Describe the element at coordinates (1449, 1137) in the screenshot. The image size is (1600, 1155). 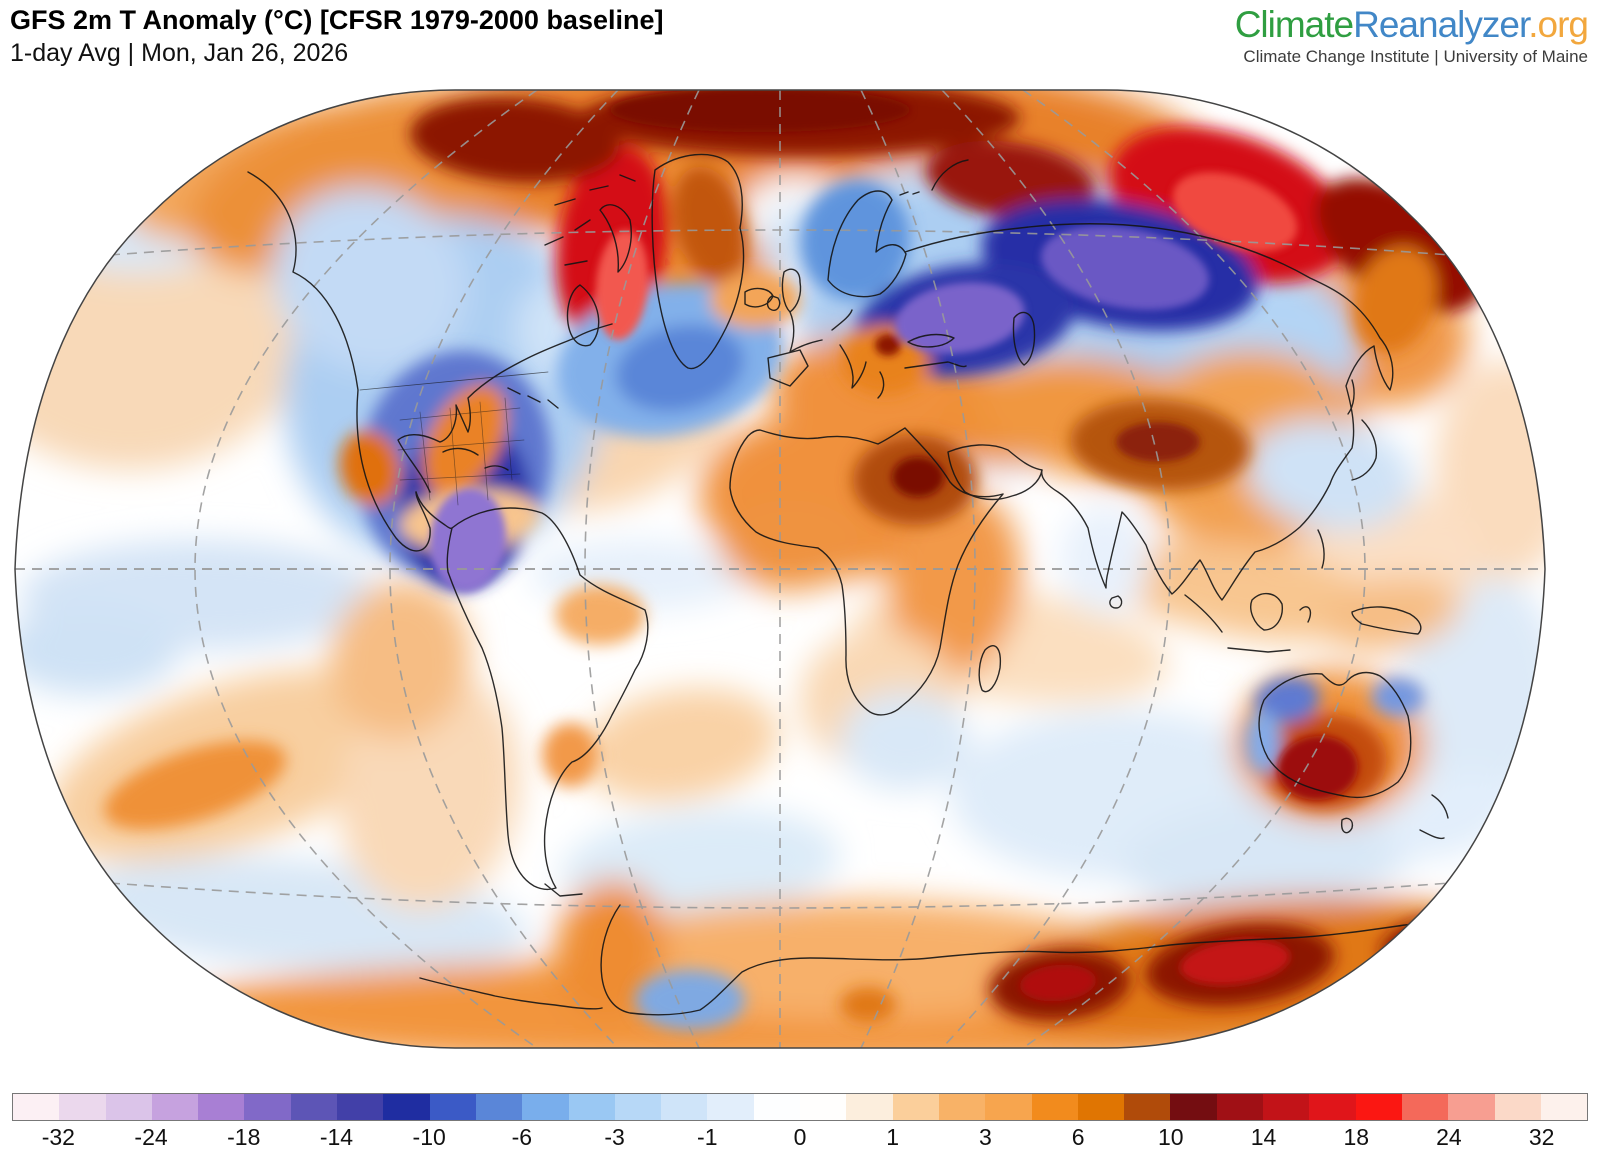
I see `colorbar-tick-24: 24` at that location.